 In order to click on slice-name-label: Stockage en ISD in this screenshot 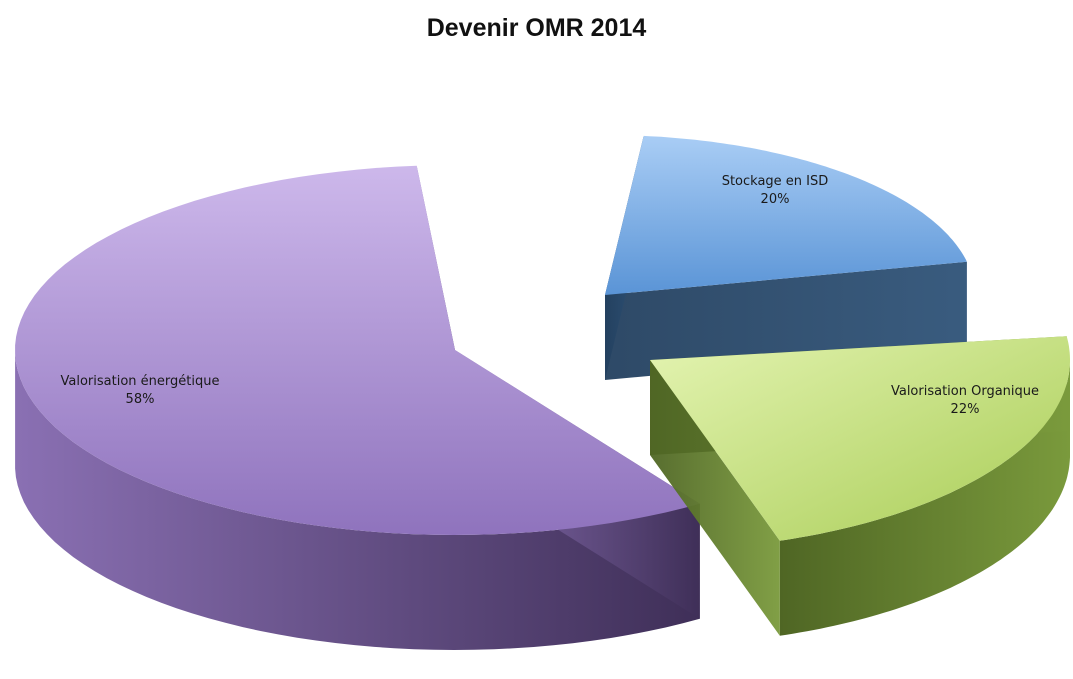, I will do `click(775, 181)`.